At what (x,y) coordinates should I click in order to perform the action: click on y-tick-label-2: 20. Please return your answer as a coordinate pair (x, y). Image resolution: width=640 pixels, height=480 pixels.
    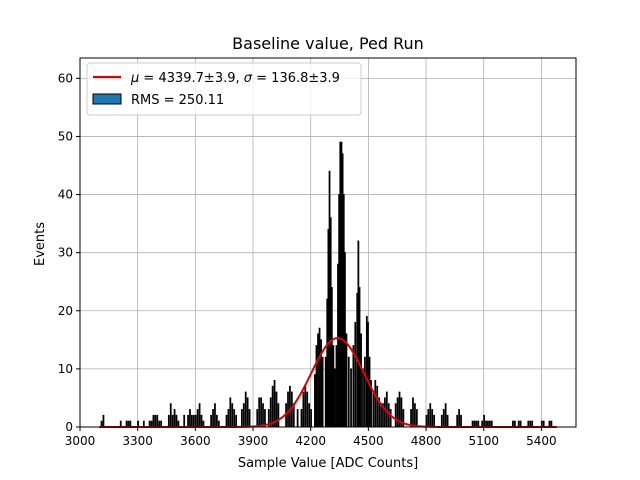
    Looking at the image, I should click on (65, 311).